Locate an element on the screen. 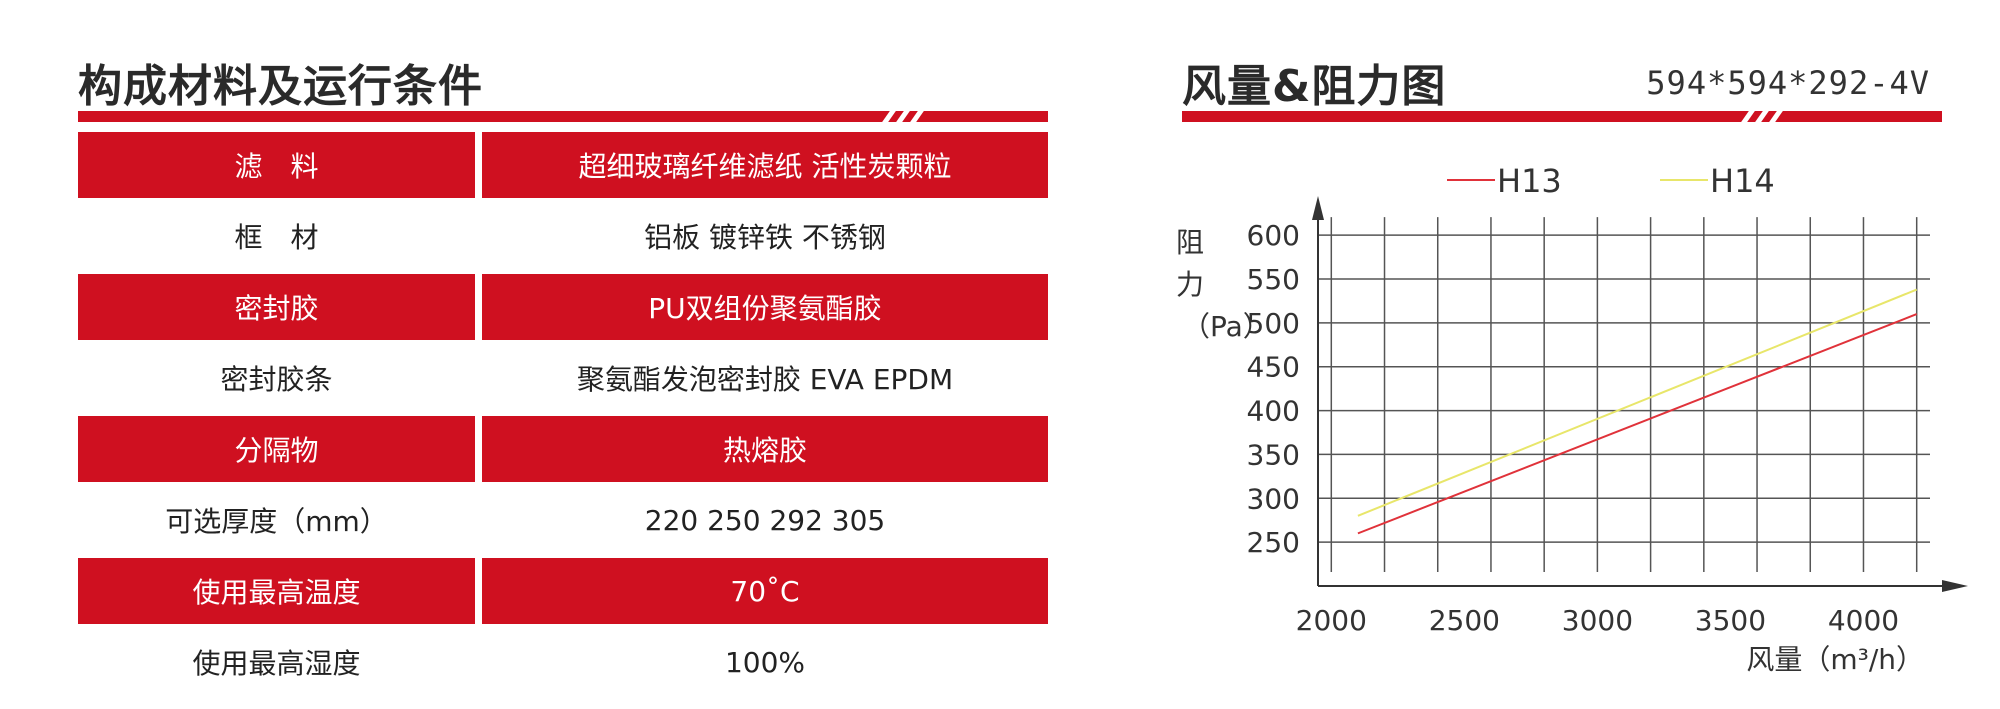  table-row: 滤 料超细玻璃纤维滤纸 活性炭颗粒 is located at coordinates (563, 165).